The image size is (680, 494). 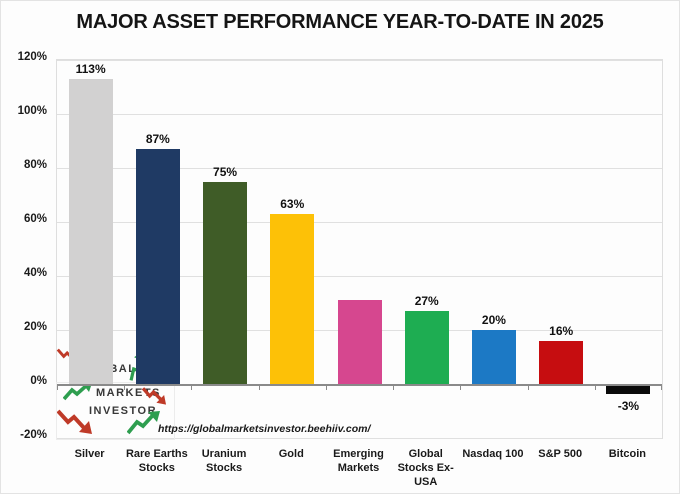 I want to click on value-label: 20%, so click(x=493, y=320).